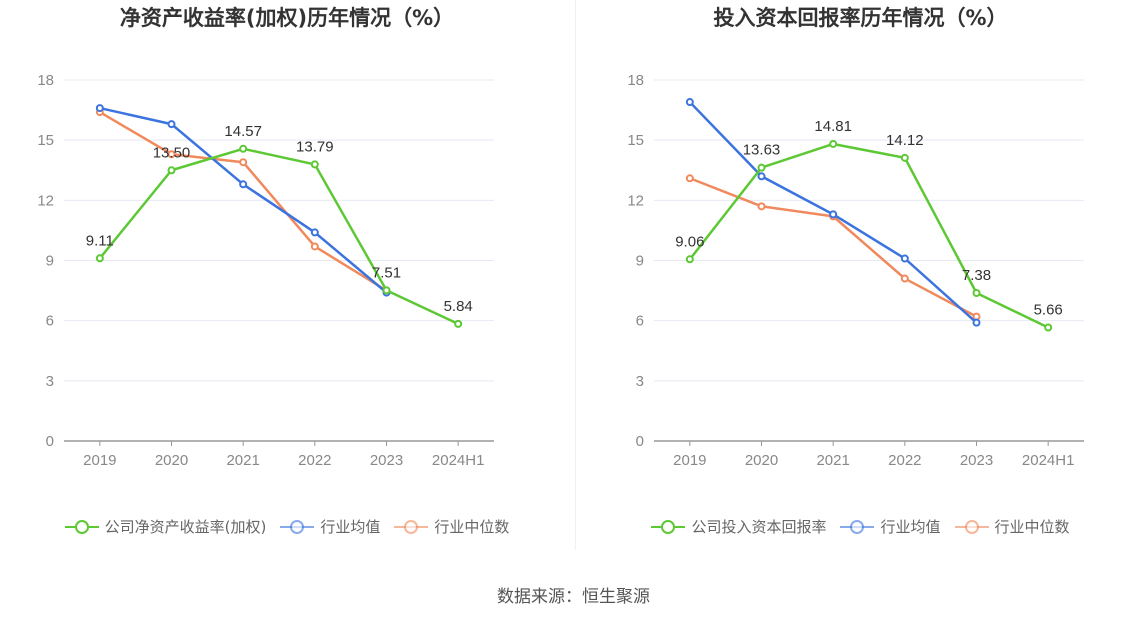 This screenshot has height=619, width=1147. I want to click on data-label: 9.06, so click(689, 241).